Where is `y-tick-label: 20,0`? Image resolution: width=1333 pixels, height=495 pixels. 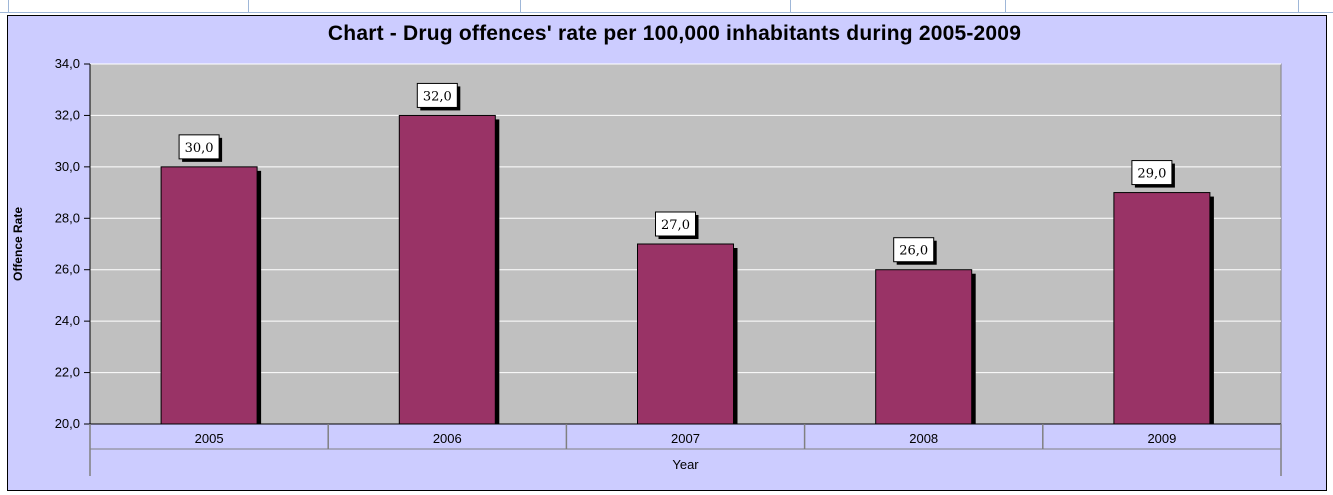 y-tick-label: 20,0 is located at coordinates (67, 423).